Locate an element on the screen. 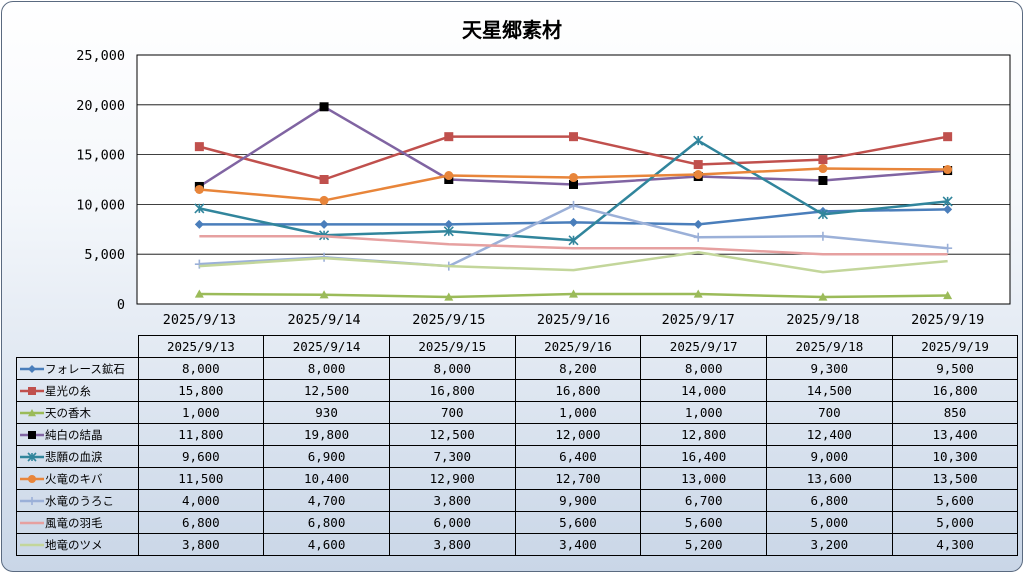 The image size is (1024, 573). table-cell: 9,500 is located at coordinates (955, 368).